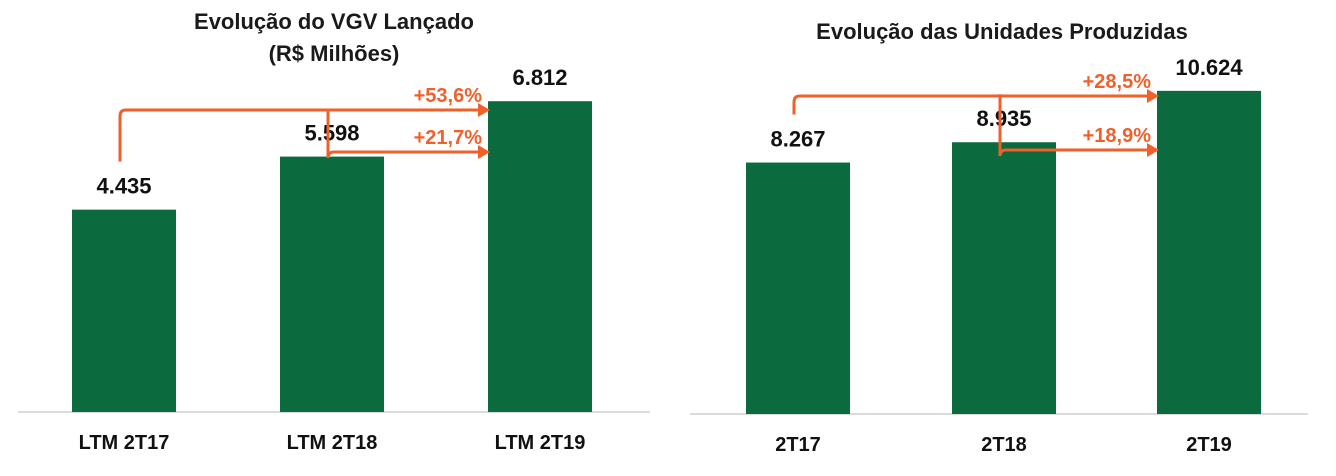  I want to click on bar-ltm-2t17, so click(124, 310).